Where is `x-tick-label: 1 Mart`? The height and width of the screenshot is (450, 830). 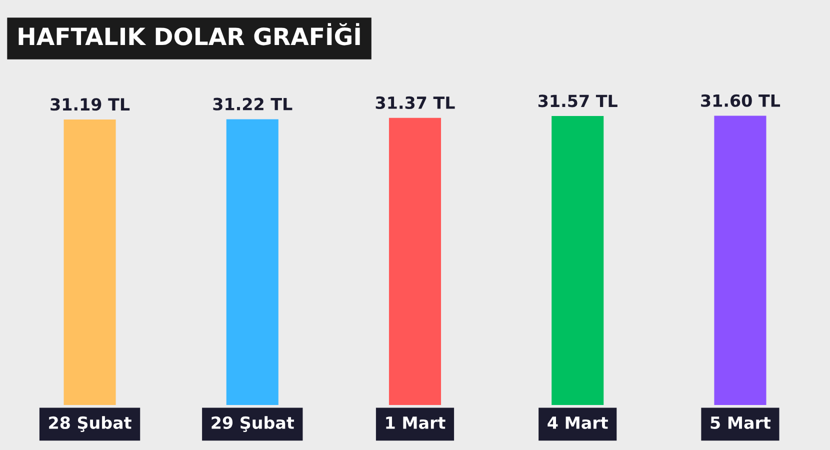
x-tick-label: 1 Mart is located at coordinates (416, 423).